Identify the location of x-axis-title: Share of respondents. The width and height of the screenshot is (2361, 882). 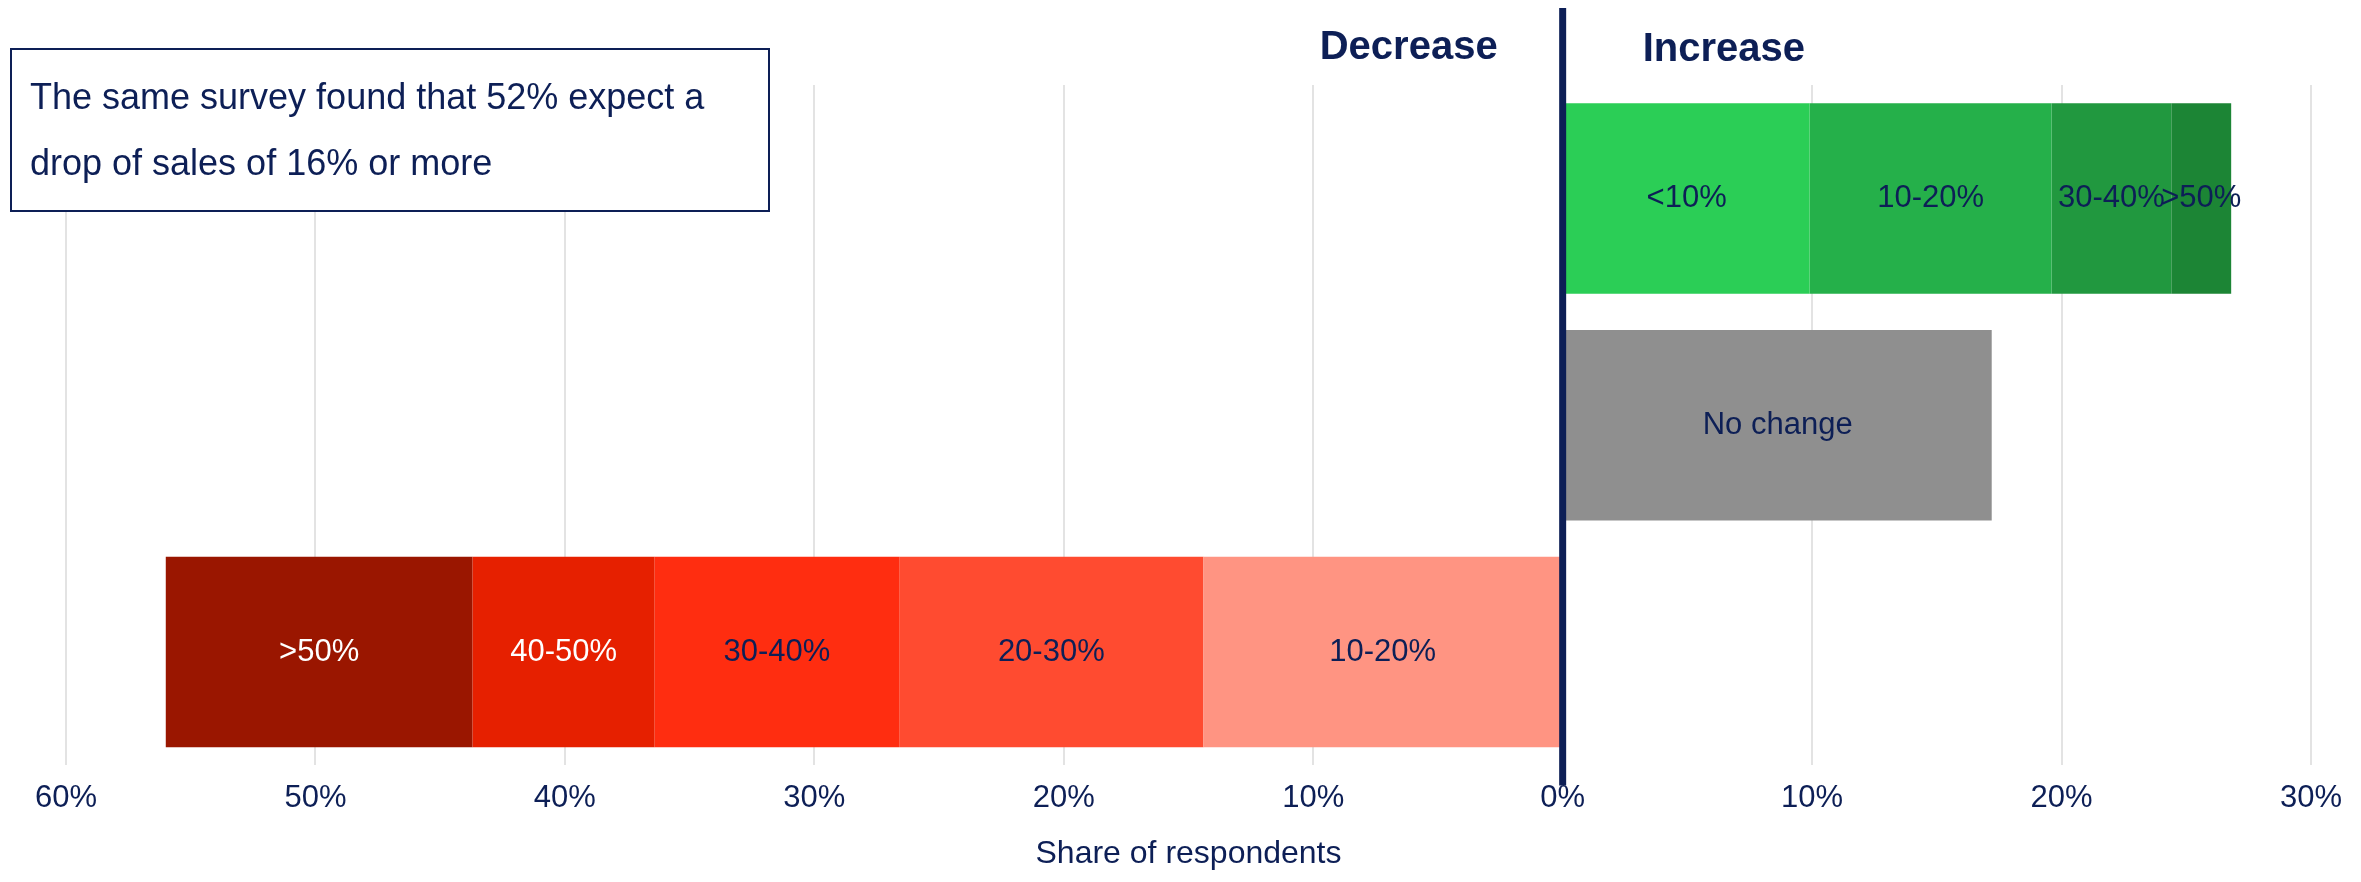
(1188, 851).